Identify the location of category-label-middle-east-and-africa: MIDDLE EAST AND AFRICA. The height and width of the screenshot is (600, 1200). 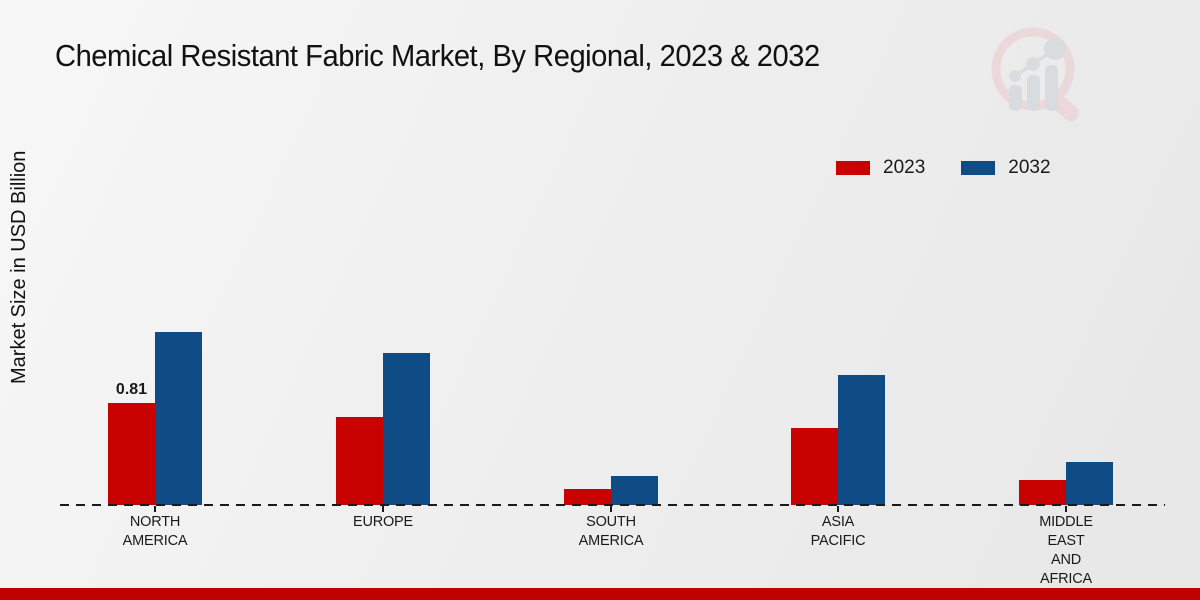
(1066, 550).